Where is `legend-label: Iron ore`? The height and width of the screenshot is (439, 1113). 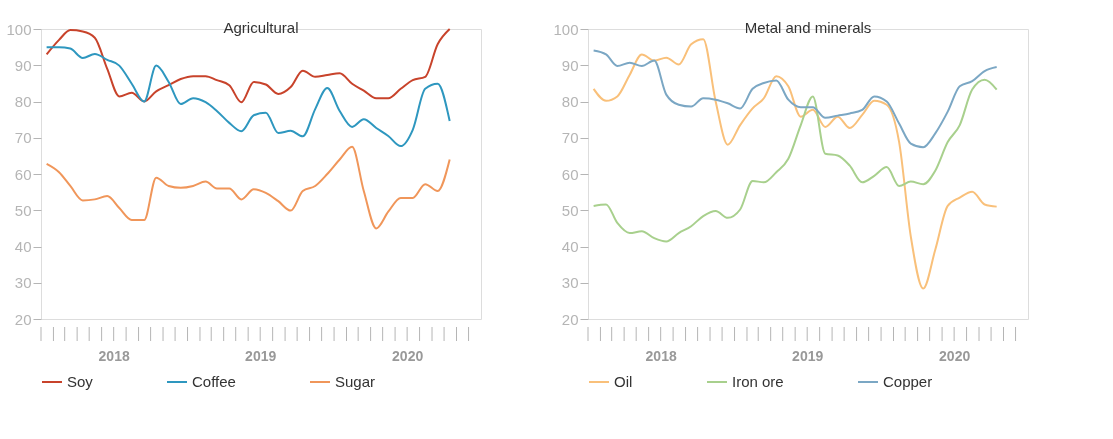
legend-label: Iron ore is located at coordinates (758, 381).